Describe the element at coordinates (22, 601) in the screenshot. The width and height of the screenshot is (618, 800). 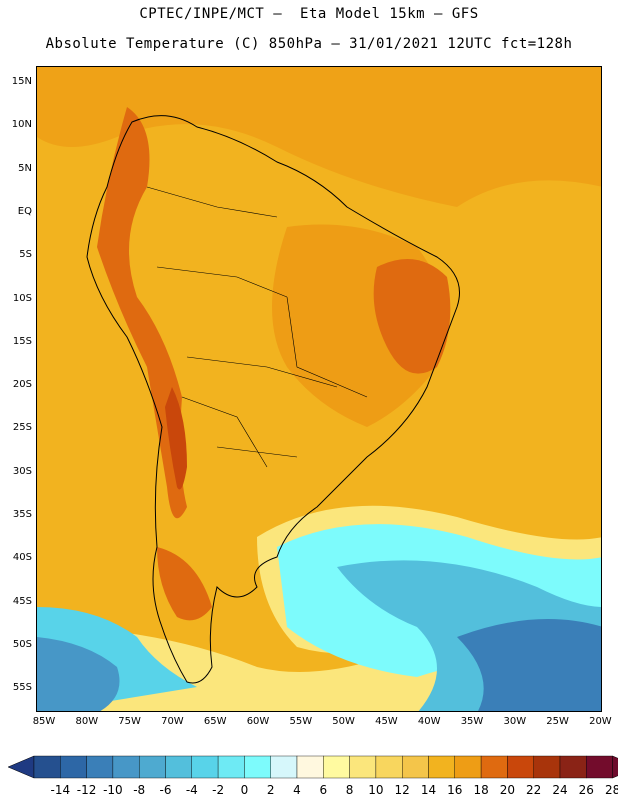
I see `lat-label: 45S` at that location.